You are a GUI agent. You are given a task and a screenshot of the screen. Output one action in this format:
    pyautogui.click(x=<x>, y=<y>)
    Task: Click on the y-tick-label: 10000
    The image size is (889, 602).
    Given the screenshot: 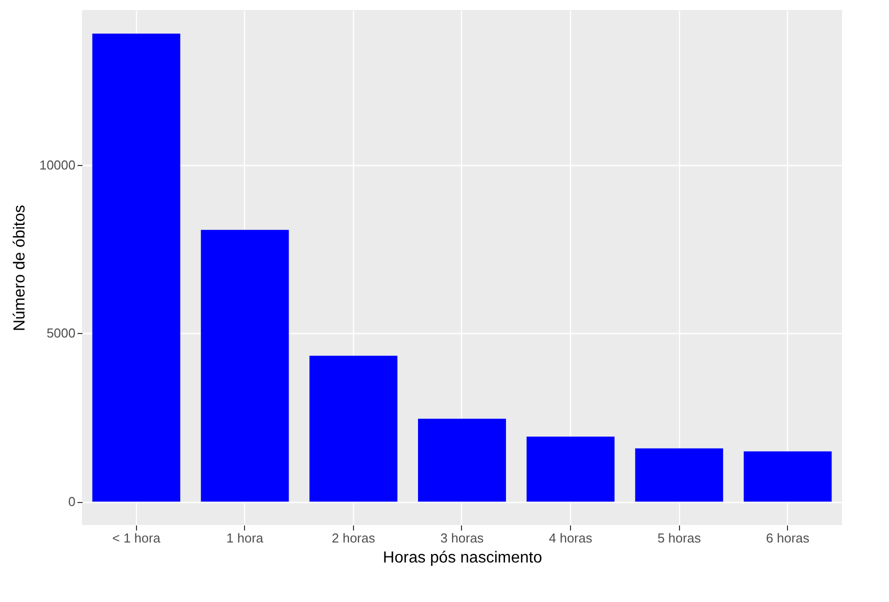 What is the action you would take?
    pyautogui.click(x=57, y=164)
    